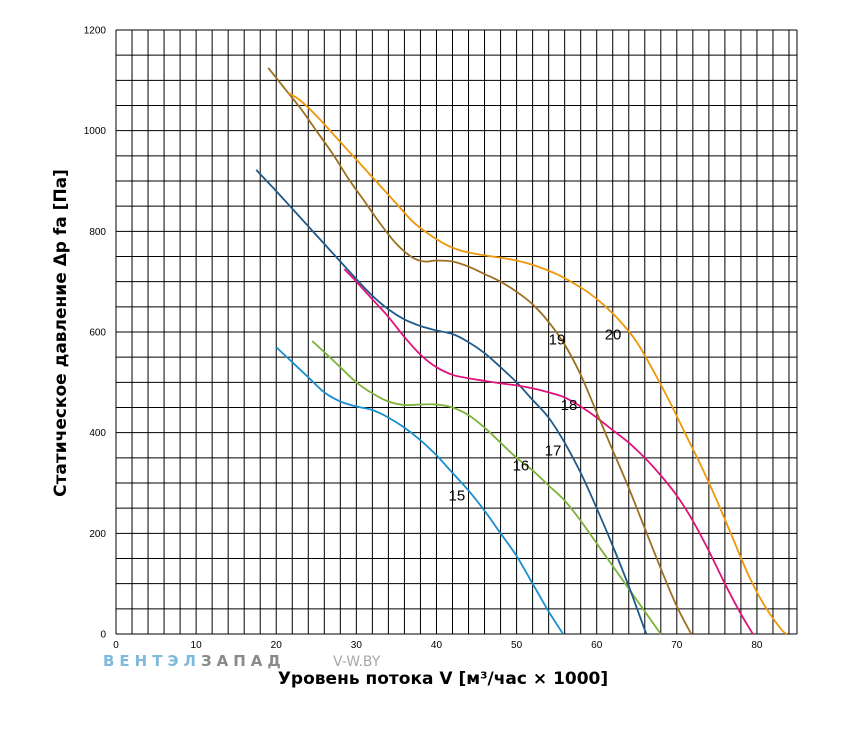 Image resolution: width=854 pixels, height=734 pixels. What do you see at coordinates (357, 645) in the screenshot?
I see `x-tick-label: 30` at bounding box center [357, 645].